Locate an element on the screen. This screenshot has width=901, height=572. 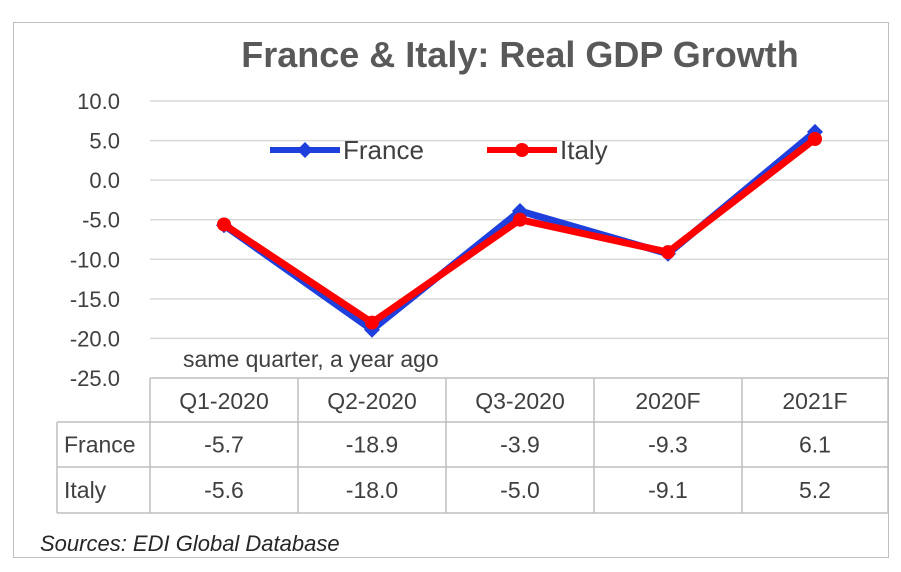
y-tick-label: -5.0 is located at coordinates (101, 220).